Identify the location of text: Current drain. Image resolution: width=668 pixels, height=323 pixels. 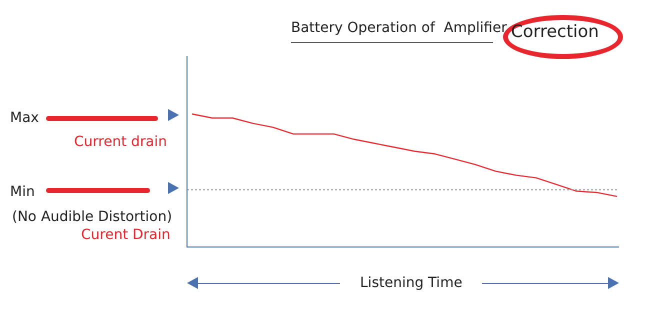
(121, 142).